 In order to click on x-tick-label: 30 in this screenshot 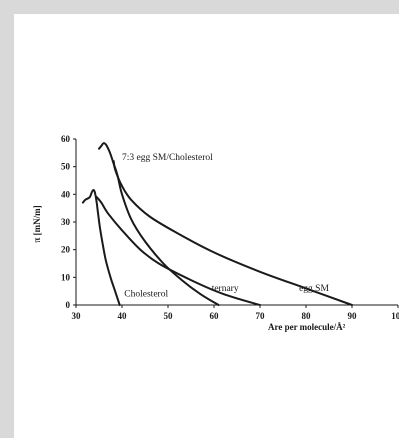, I will do `click(77, 316)`.